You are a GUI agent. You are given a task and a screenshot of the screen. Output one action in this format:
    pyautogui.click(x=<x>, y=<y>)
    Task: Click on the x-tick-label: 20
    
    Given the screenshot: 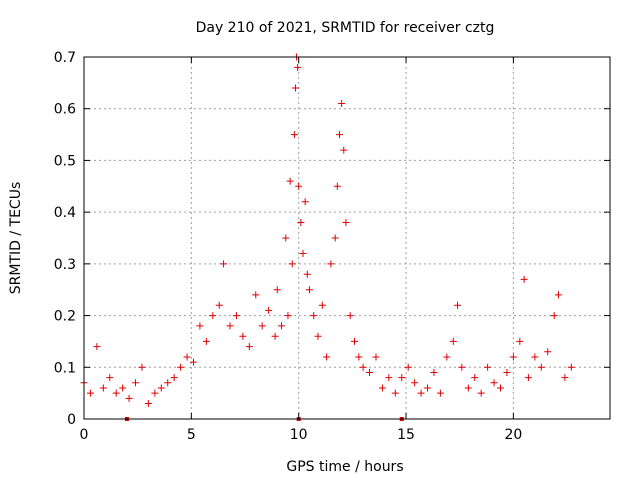 What is the action you would take?
    pyautogui.click(x=513, y=435)
    